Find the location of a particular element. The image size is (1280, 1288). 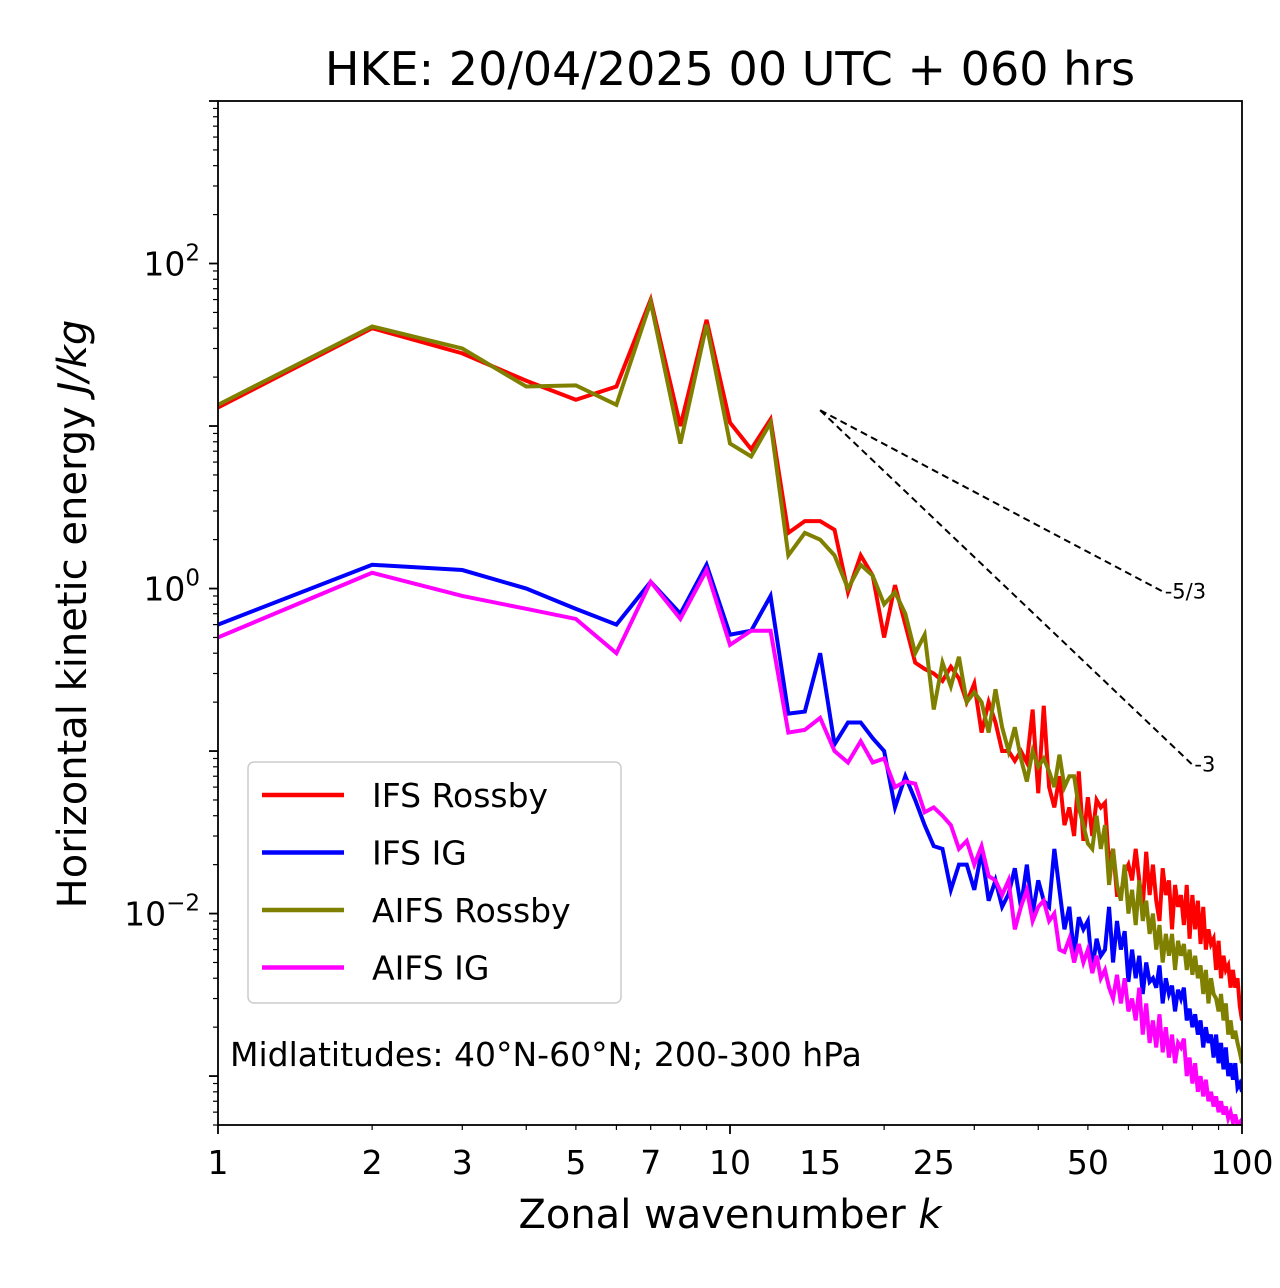

y-tick-exponent: −2 is located at coordinates (183, 904).